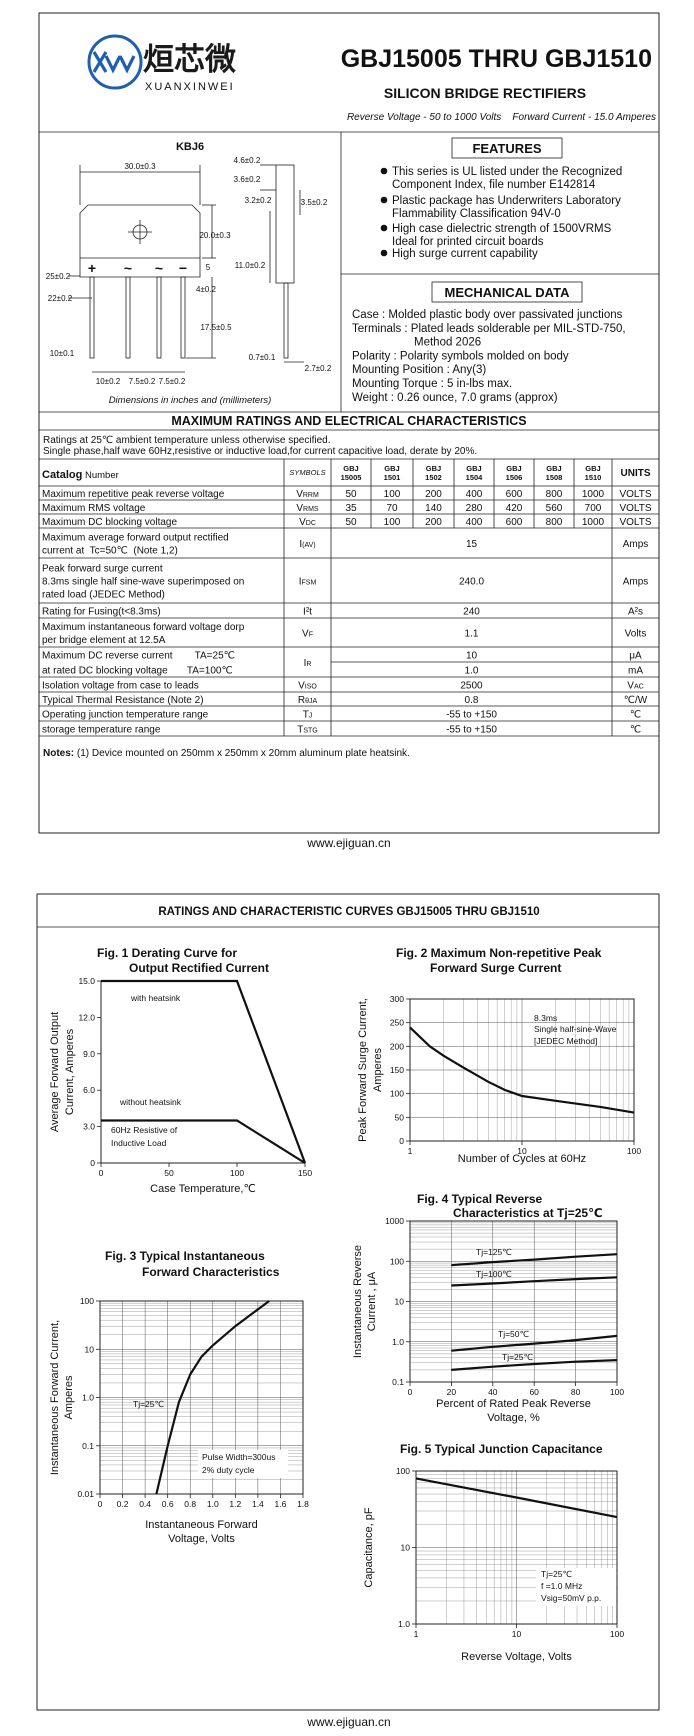 The height and width of the screenshot is (1736, 694). I want to click on plot-frame, so click(513, 1301).